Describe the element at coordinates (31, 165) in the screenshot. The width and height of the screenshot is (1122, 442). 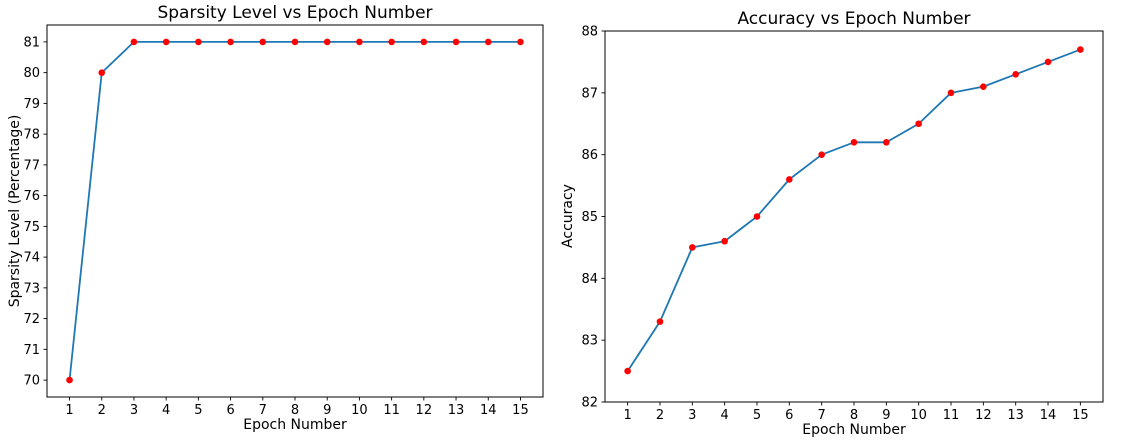
I see `svg-text: 77` at that location.